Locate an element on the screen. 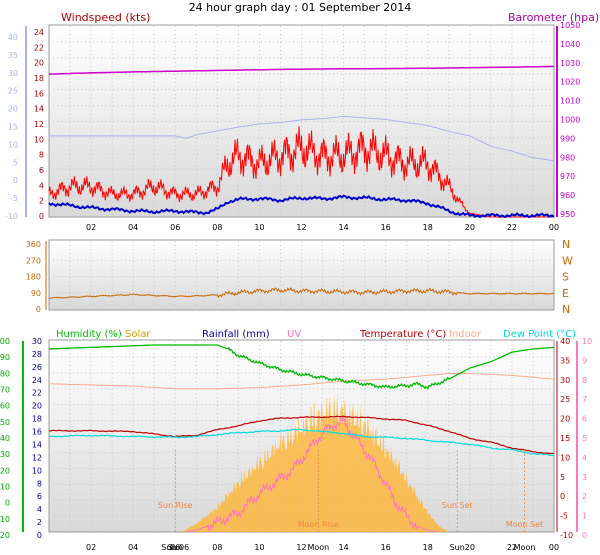 The image size is (600, 555). y-tick-label: 1020 is located at coordinates (570, 82).